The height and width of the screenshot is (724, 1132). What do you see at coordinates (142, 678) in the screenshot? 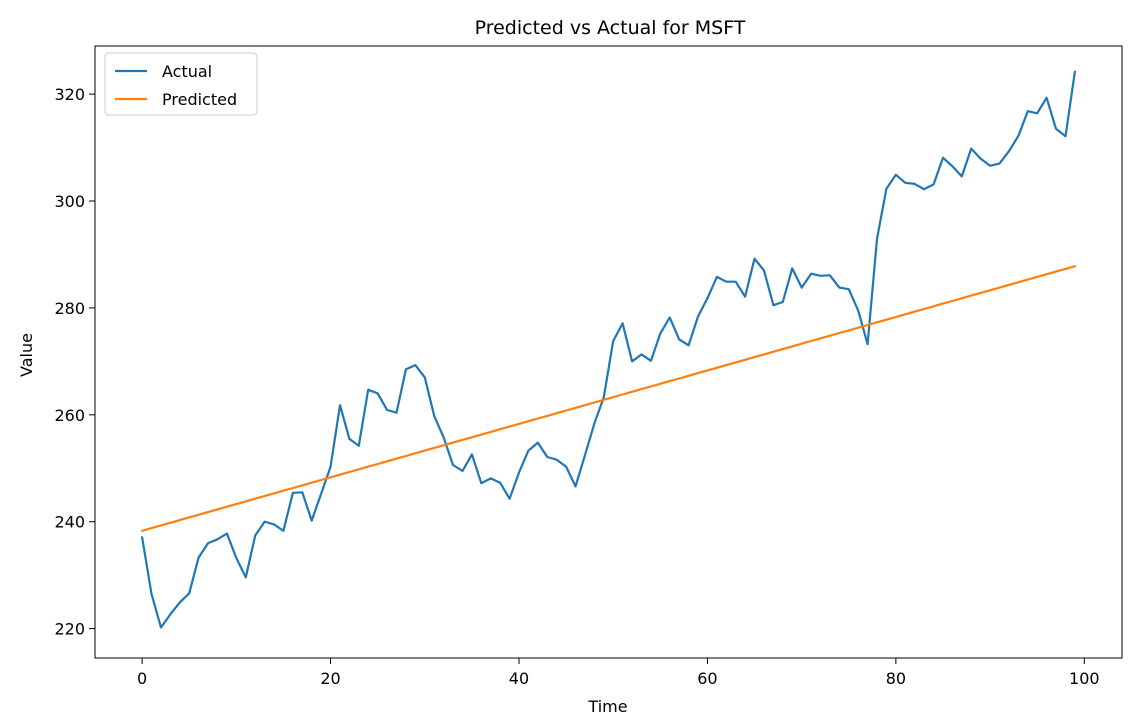
I see `x-tick-label: 0` at bounding box center [142, 678].